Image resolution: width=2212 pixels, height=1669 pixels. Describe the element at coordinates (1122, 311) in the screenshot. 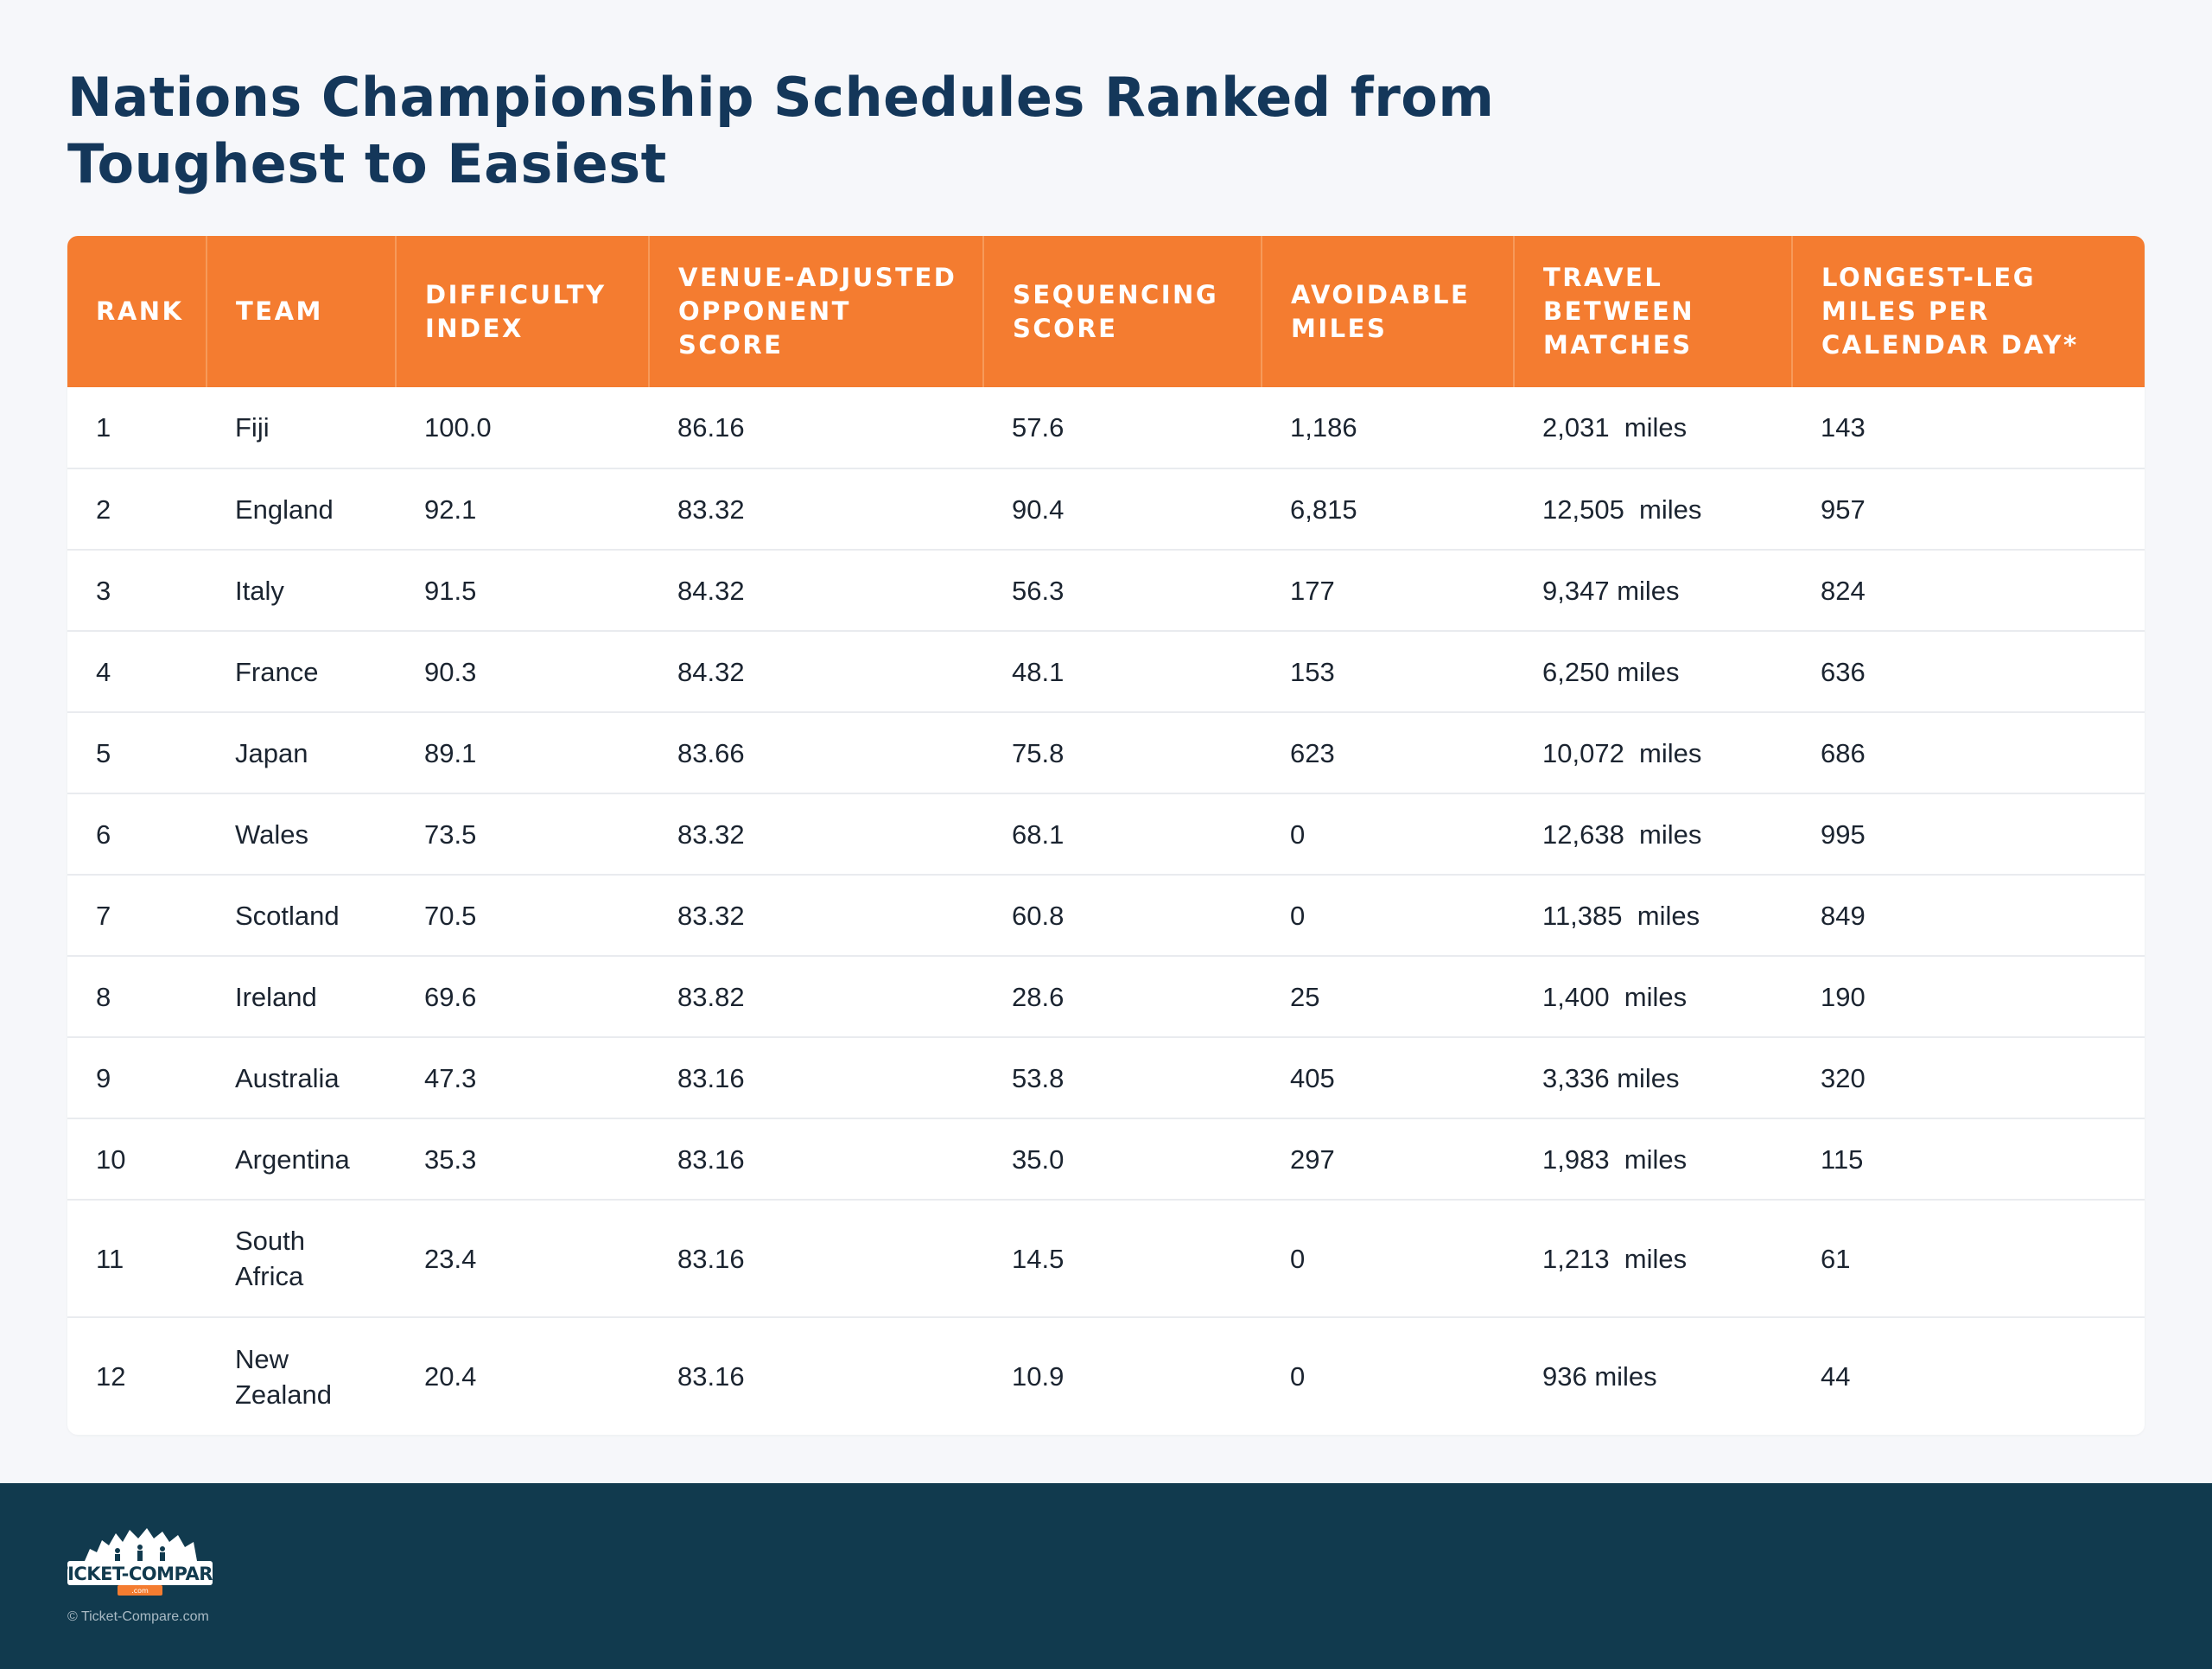

I see `column-header-sequencing-score: SEQUENCING SCORE` at that location.